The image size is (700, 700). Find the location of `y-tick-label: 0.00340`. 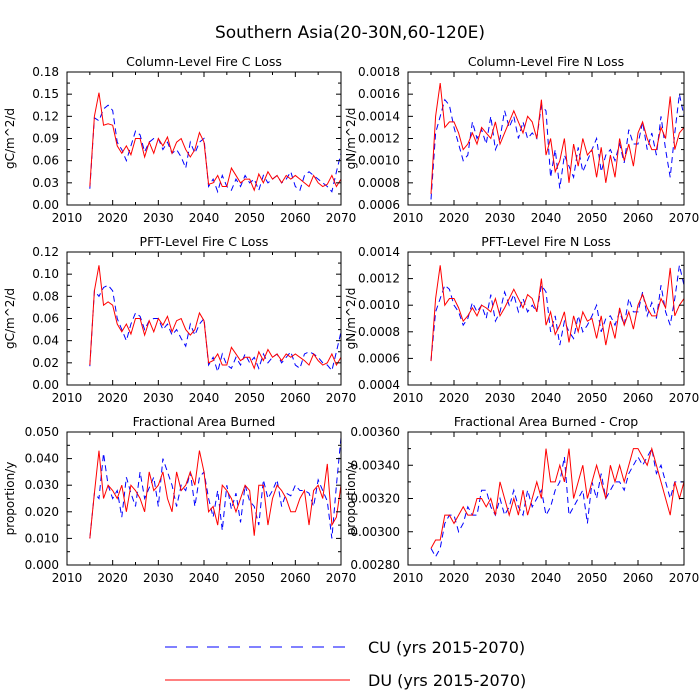

y-tick-label: 0.00340 is located at coordinates (375, 465).